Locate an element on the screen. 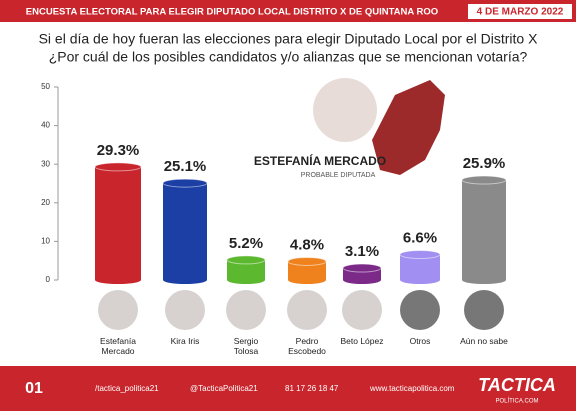 The image size is (576, 411). value-label: 3.1% is located at coordinates (362, 251).